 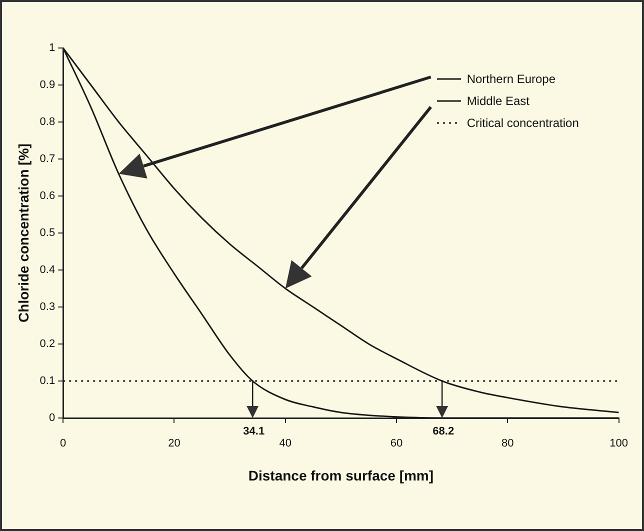 What do you see at coordinates (508, 444) in the screenshot?
I see `x-tick-label: 80` at bounding box center [508, 444].